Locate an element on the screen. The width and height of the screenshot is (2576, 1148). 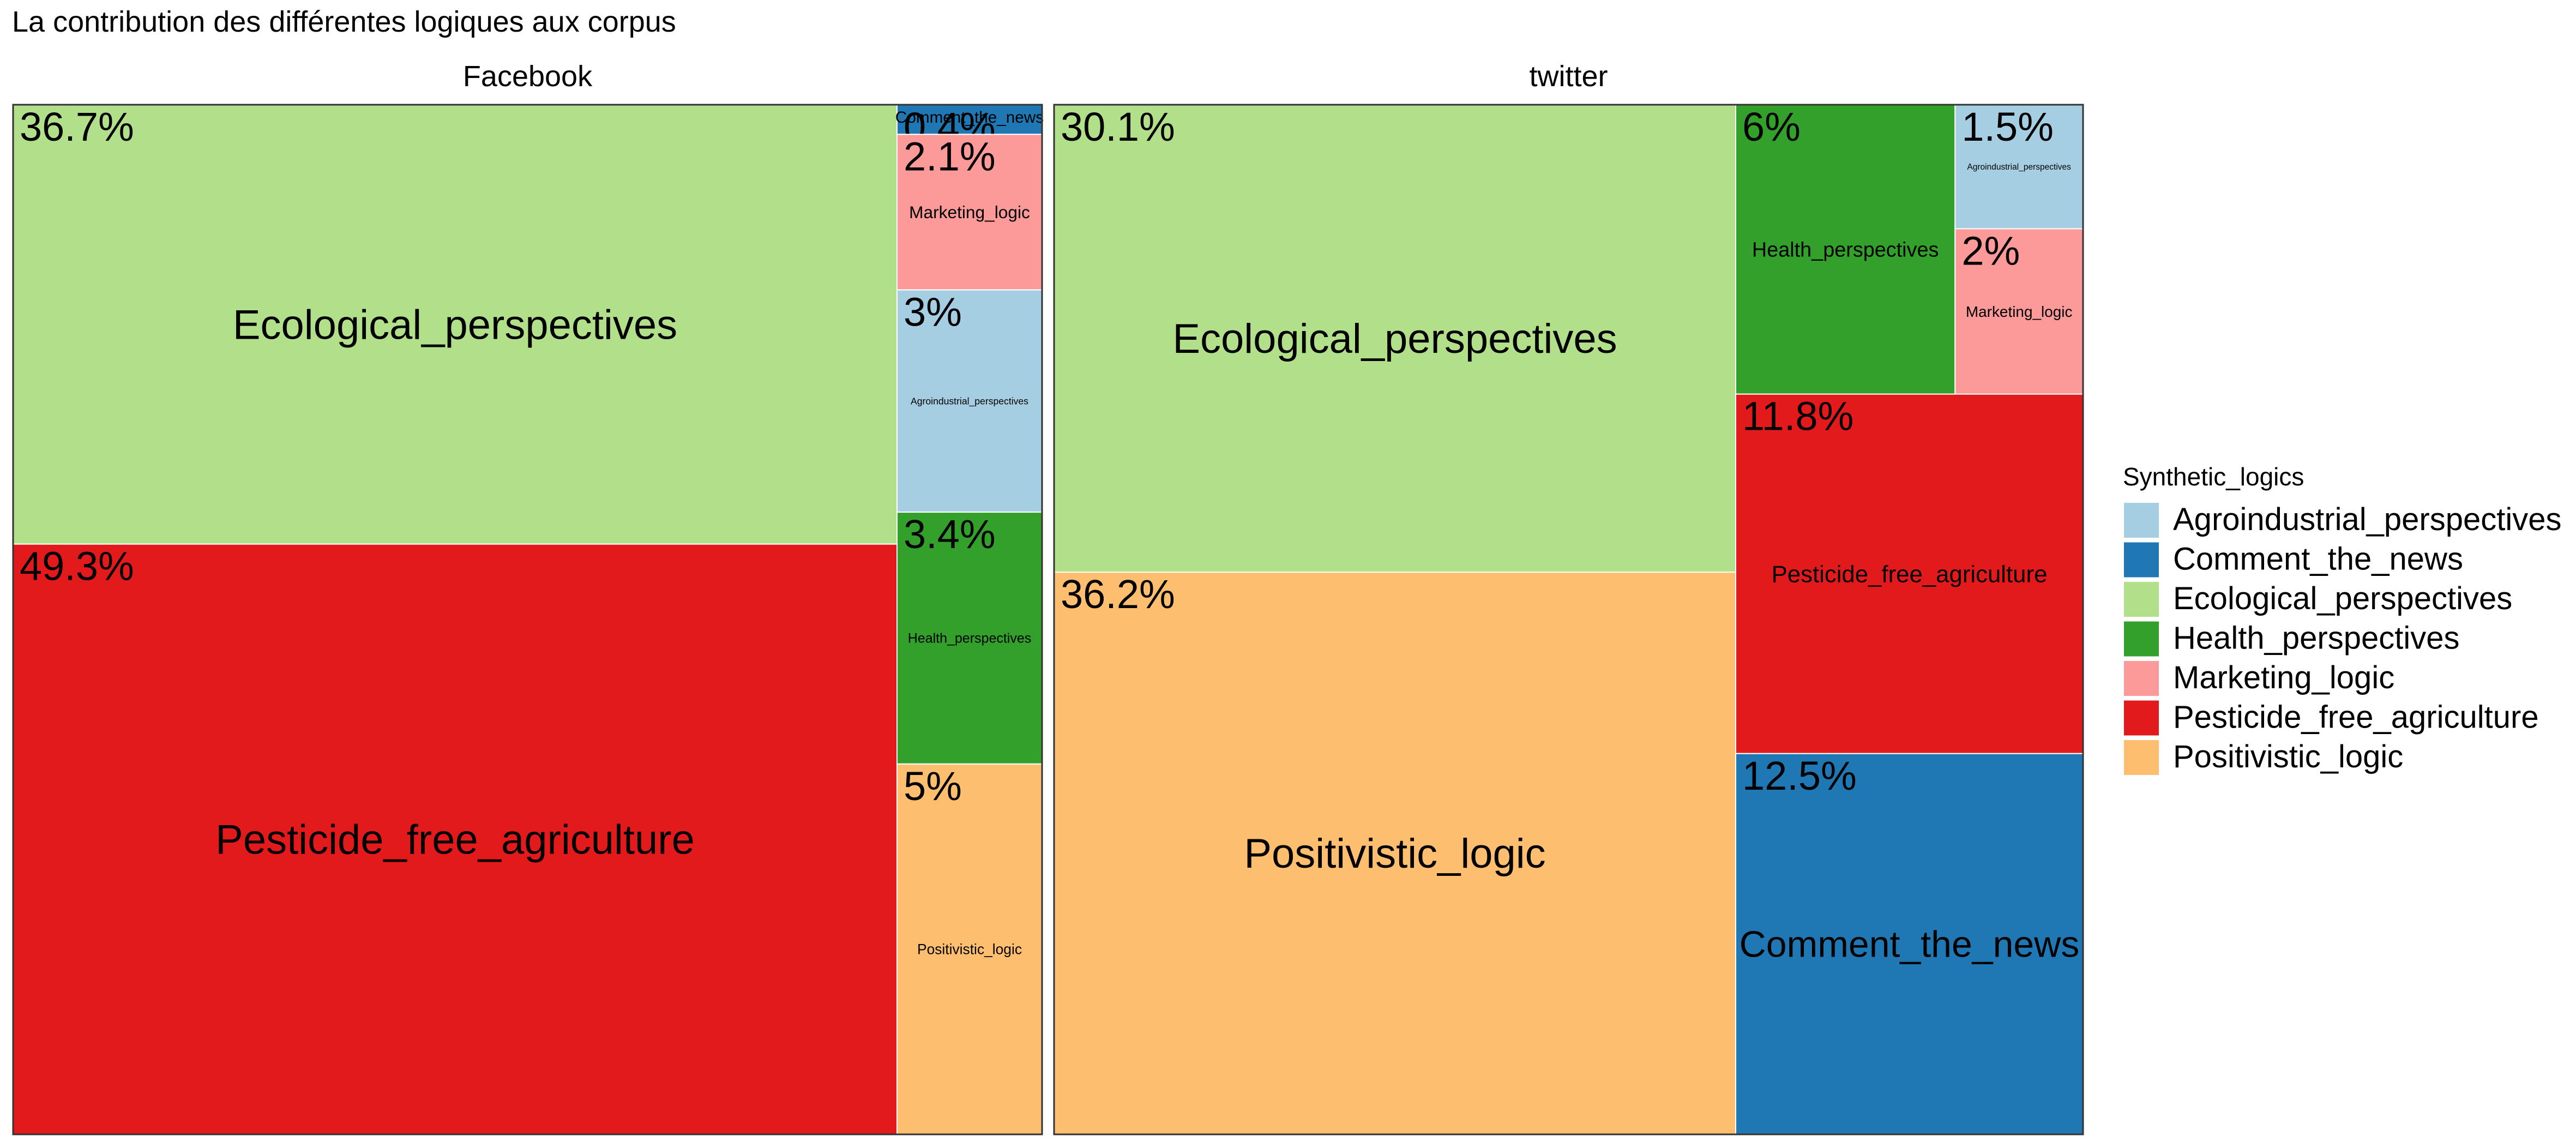
legend-item-positivistic-logic: Positivistic_logic is located at coordinates (2263, 757).